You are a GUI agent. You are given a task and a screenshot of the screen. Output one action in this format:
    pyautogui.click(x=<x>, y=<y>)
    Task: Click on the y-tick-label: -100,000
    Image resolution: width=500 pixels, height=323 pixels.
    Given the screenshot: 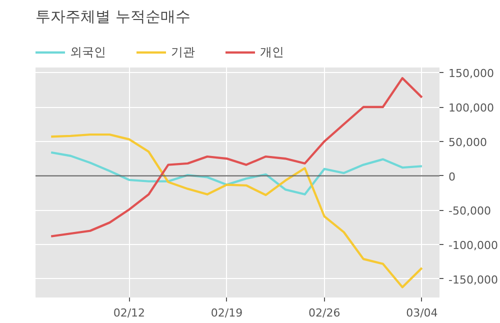 What is the action you would take?
    pyautogui.click(x=473, y=245)
    